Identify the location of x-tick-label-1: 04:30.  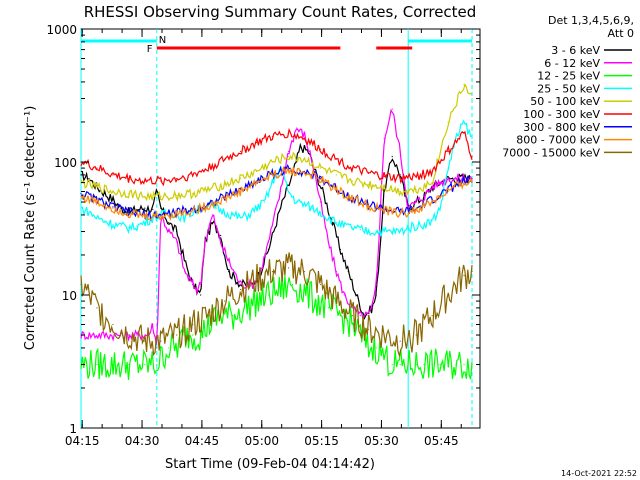
(142, 441).